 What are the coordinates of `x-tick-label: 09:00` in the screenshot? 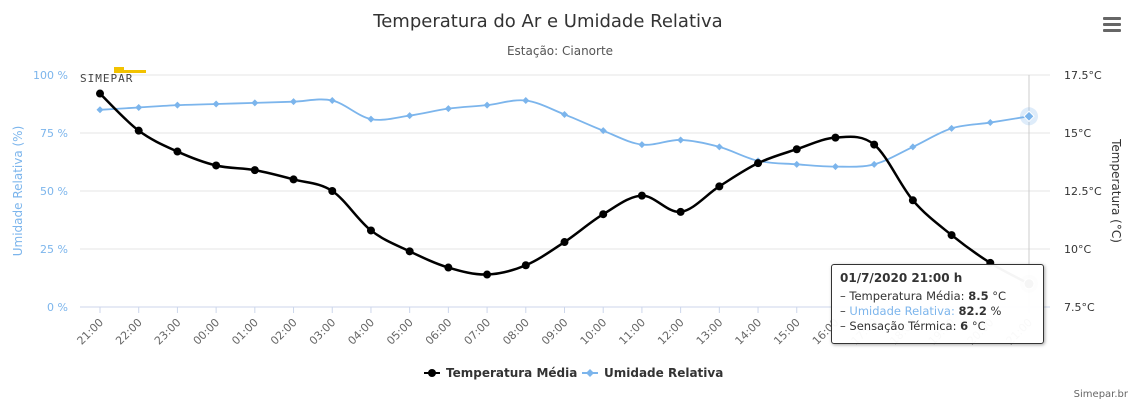 It's located at (555, 332).